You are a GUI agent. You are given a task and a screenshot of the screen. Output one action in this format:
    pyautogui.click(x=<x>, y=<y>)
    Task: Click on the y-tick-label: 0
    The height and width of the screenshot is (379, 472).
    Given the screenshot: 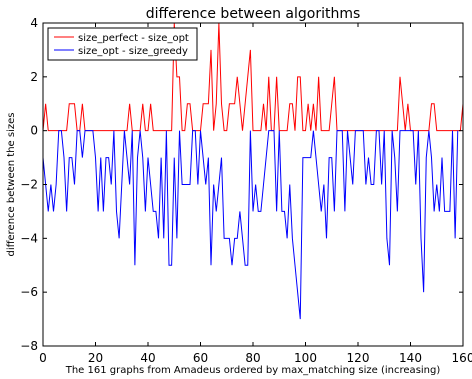 What is the action you would take?
    pyautogui.click(x=34, y=131)
    